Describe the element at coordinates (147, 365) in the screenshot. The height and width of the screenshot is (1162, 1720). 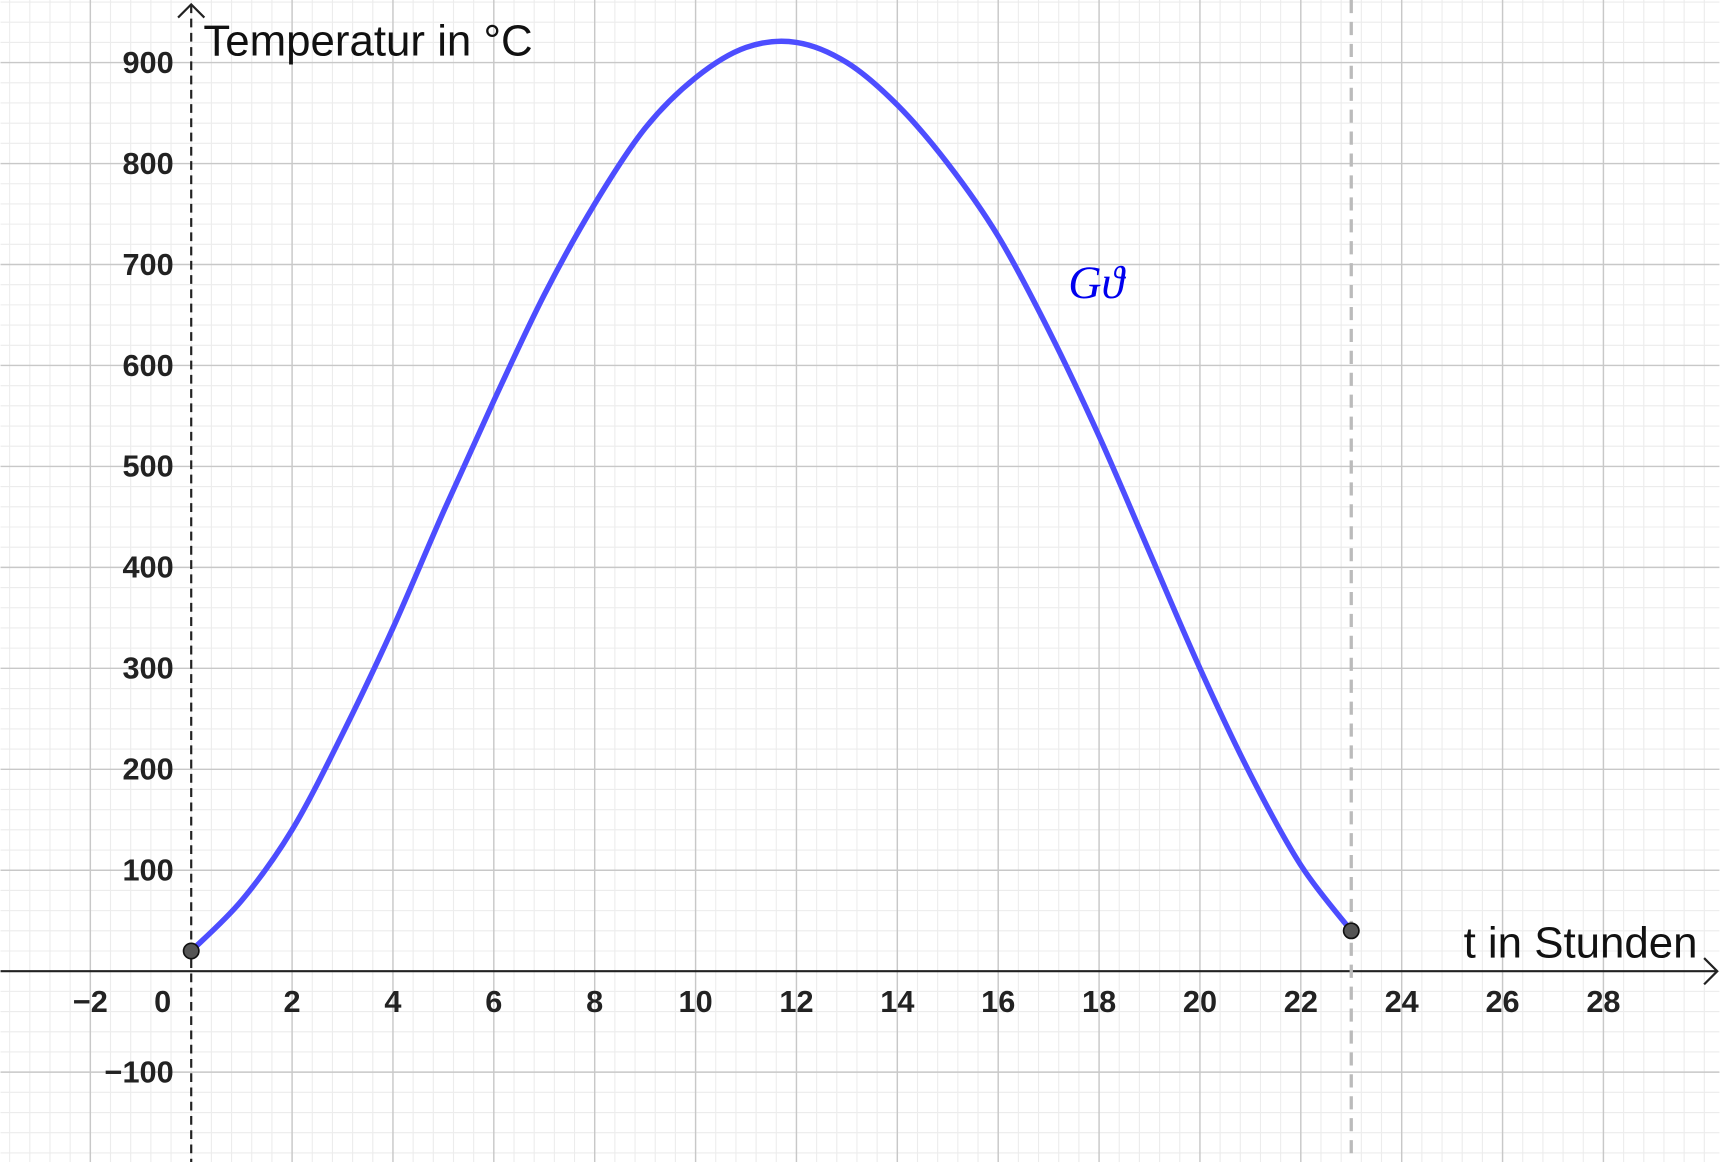
I see `y-tick-label: 600` at that location.